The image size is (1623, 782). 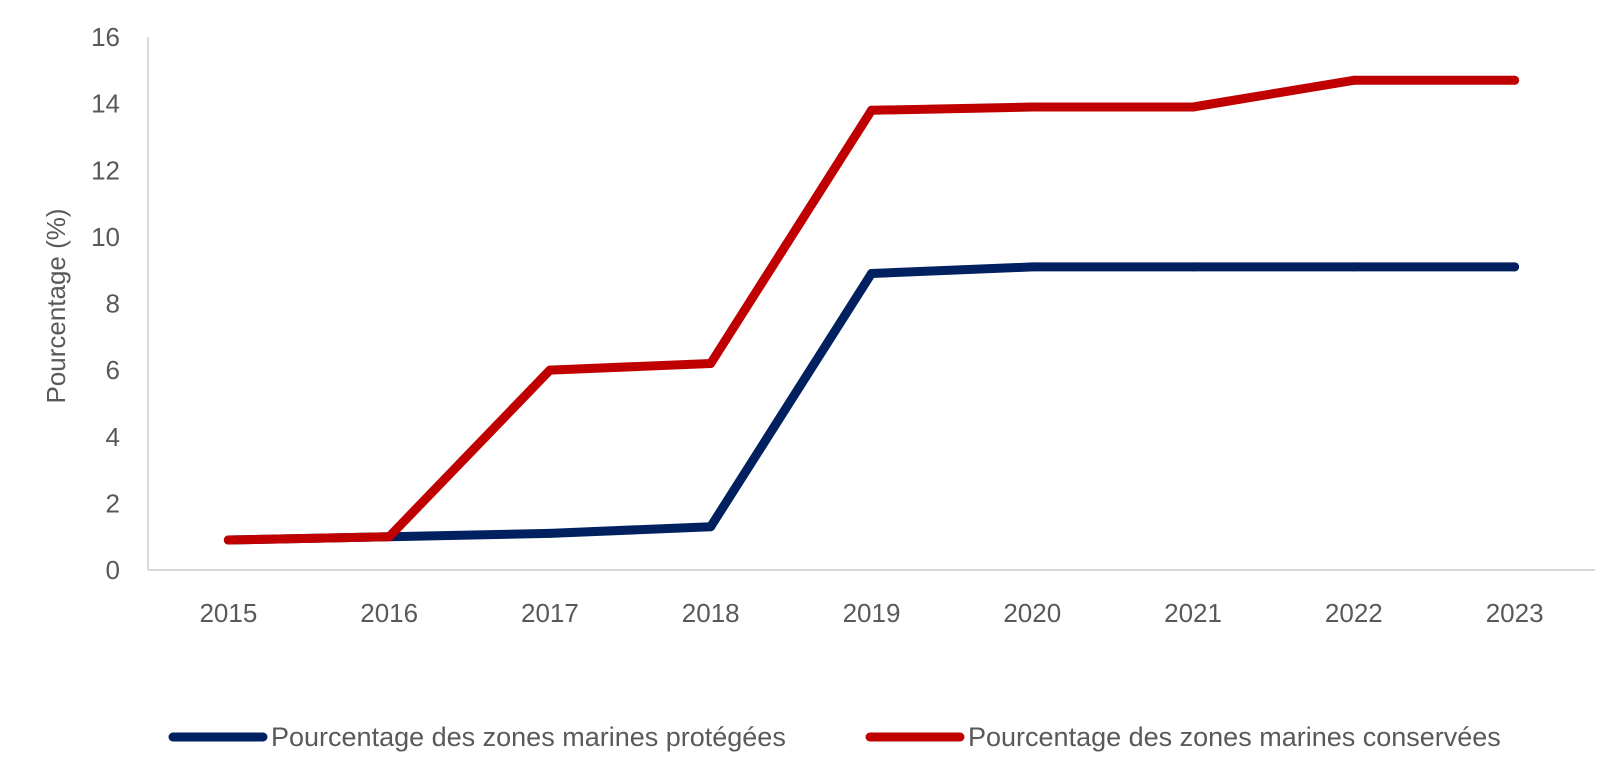 I want to click on y-tick-label: 14, so click(x=105, y=104).